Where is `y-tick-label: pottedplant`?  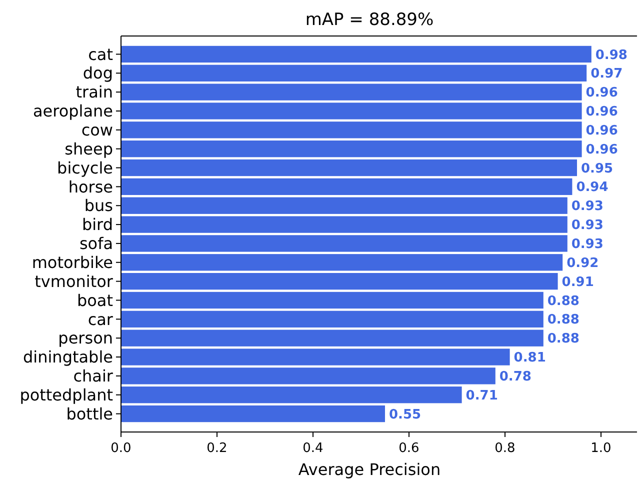 y-tick-label: pottedplant is located at coordinates (66, 394).